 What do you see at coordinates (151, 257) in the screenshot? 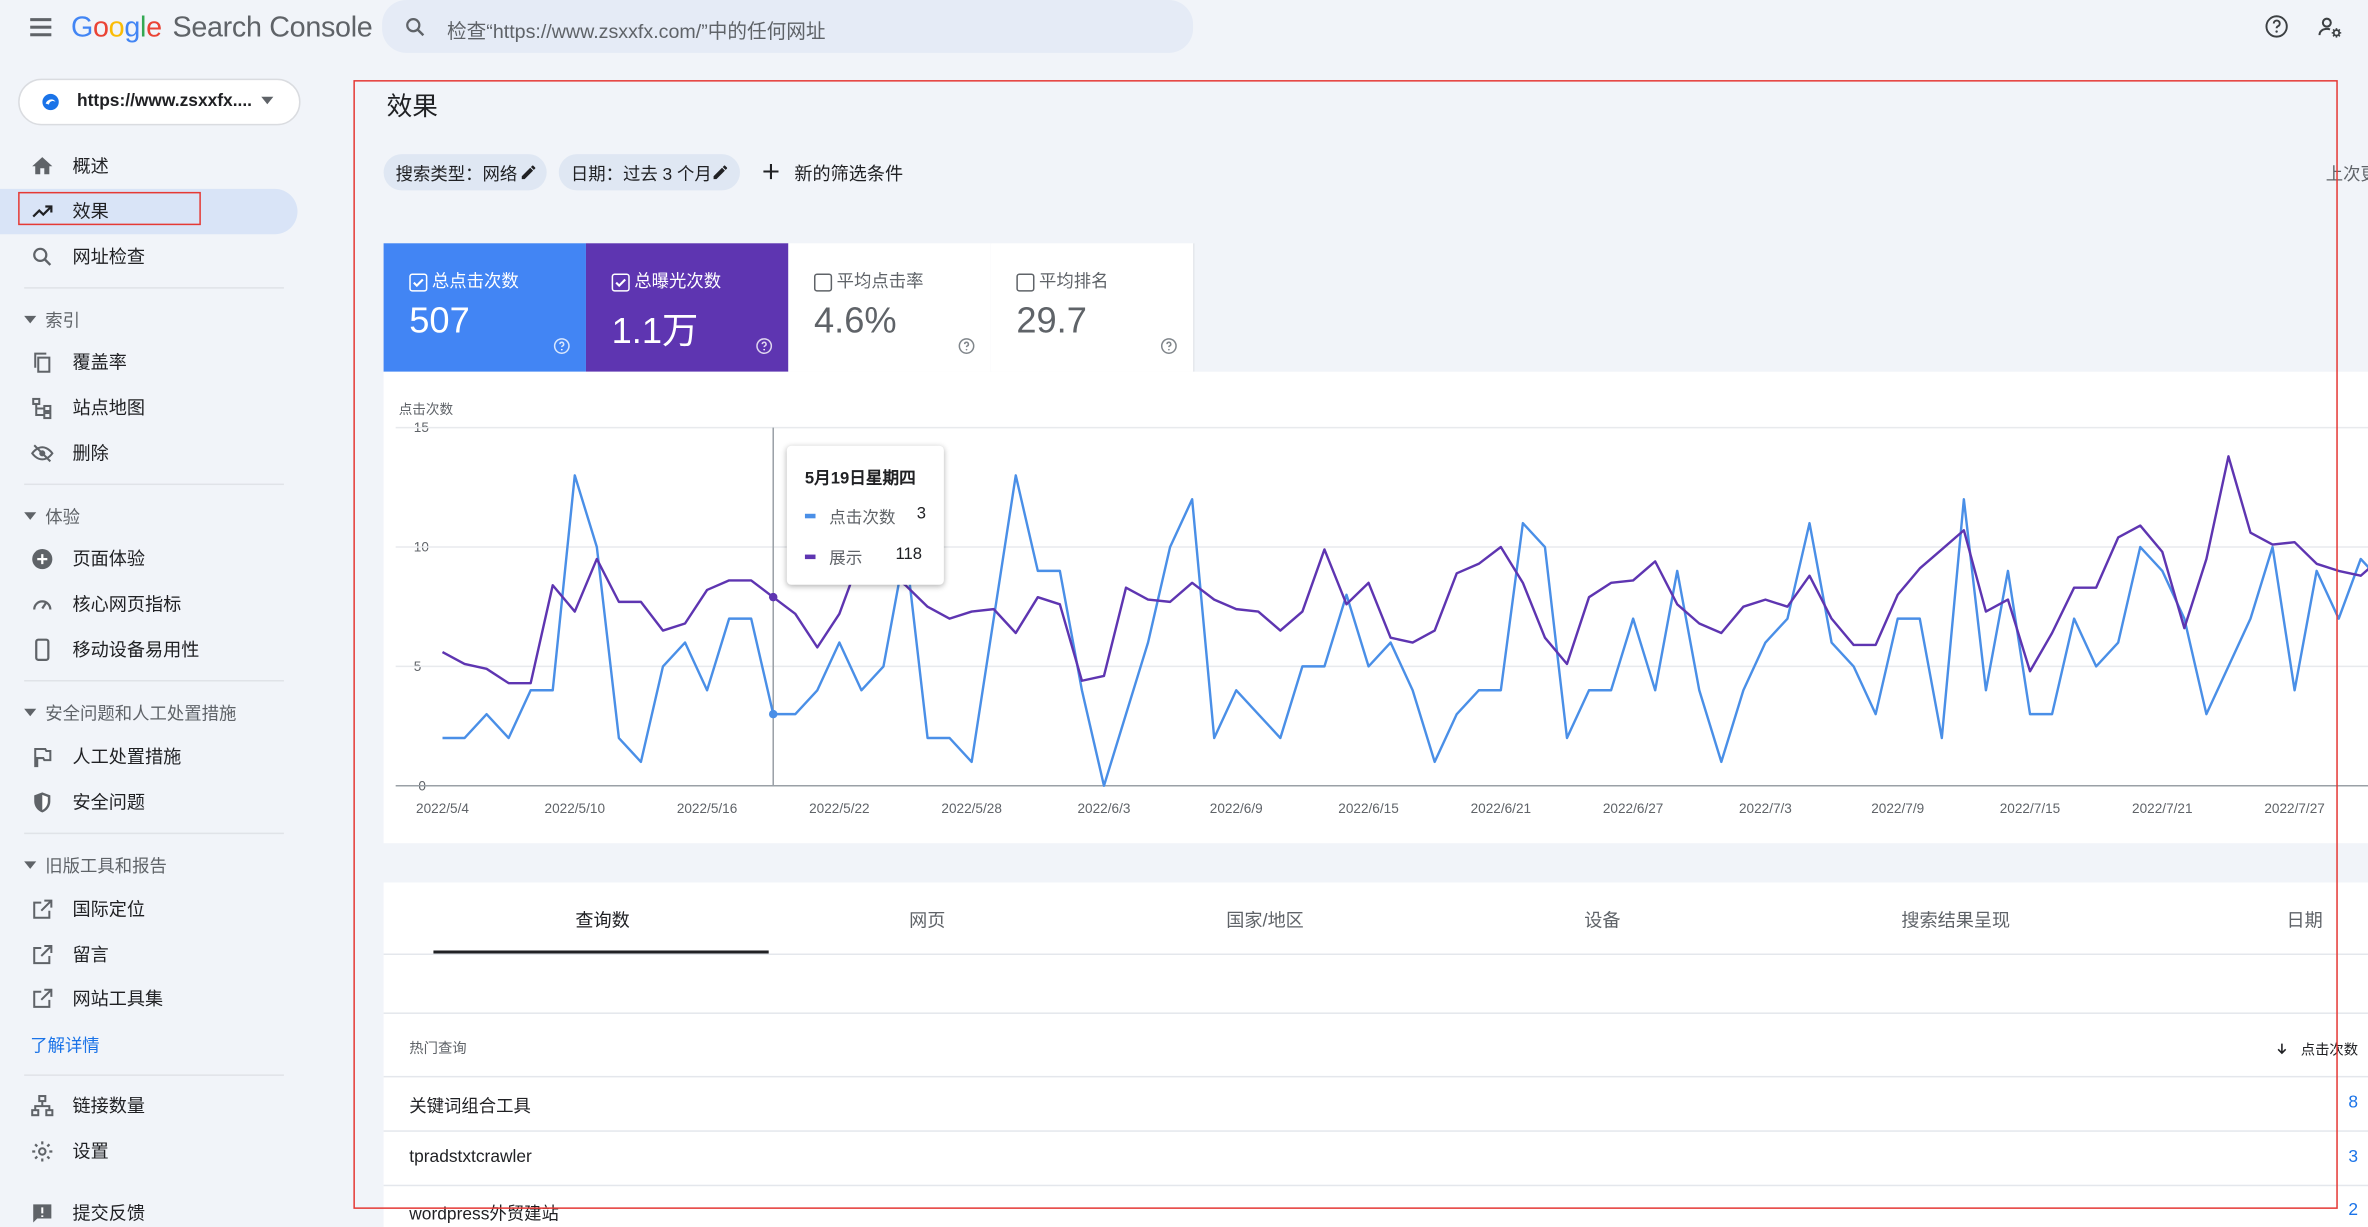
I see `nav-item-url-inspection: 网址检查` at bounding box center [151, 257].